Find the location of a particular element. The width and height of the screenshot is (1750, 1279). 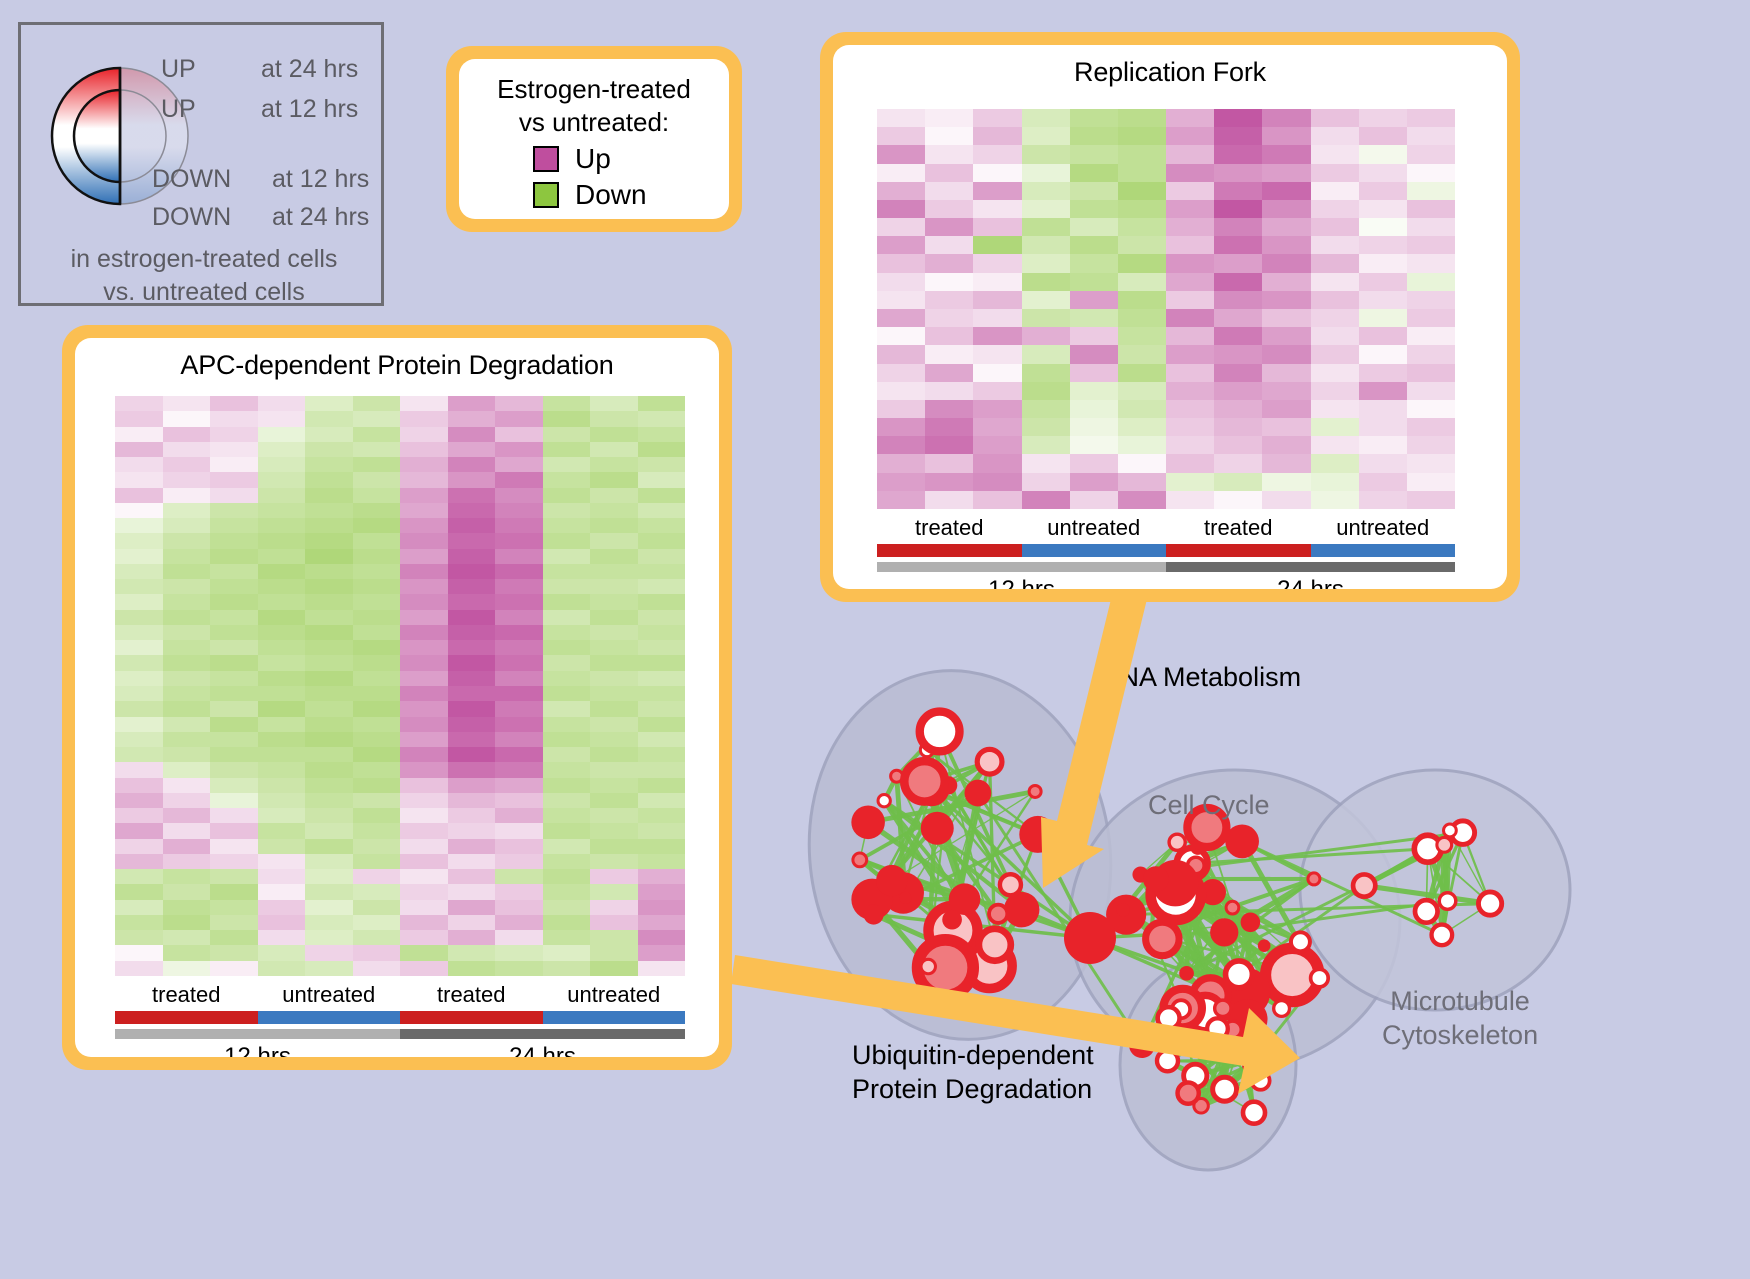

group-label-treated-24: treated is located at coordinates (1238, 527).